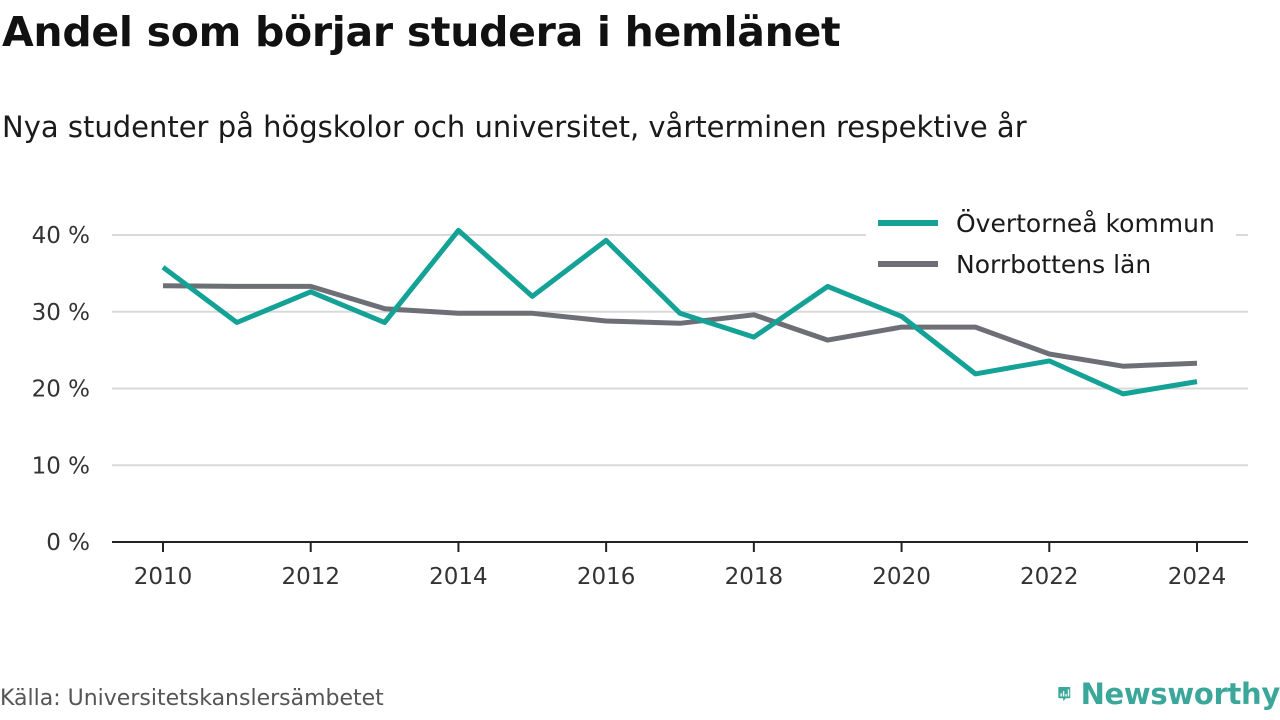 This screenshot has height=720, width=1280. Describe the element at coordinates (163, 577) in the screenshot. I see `x-tick-label: 2010` at that location.